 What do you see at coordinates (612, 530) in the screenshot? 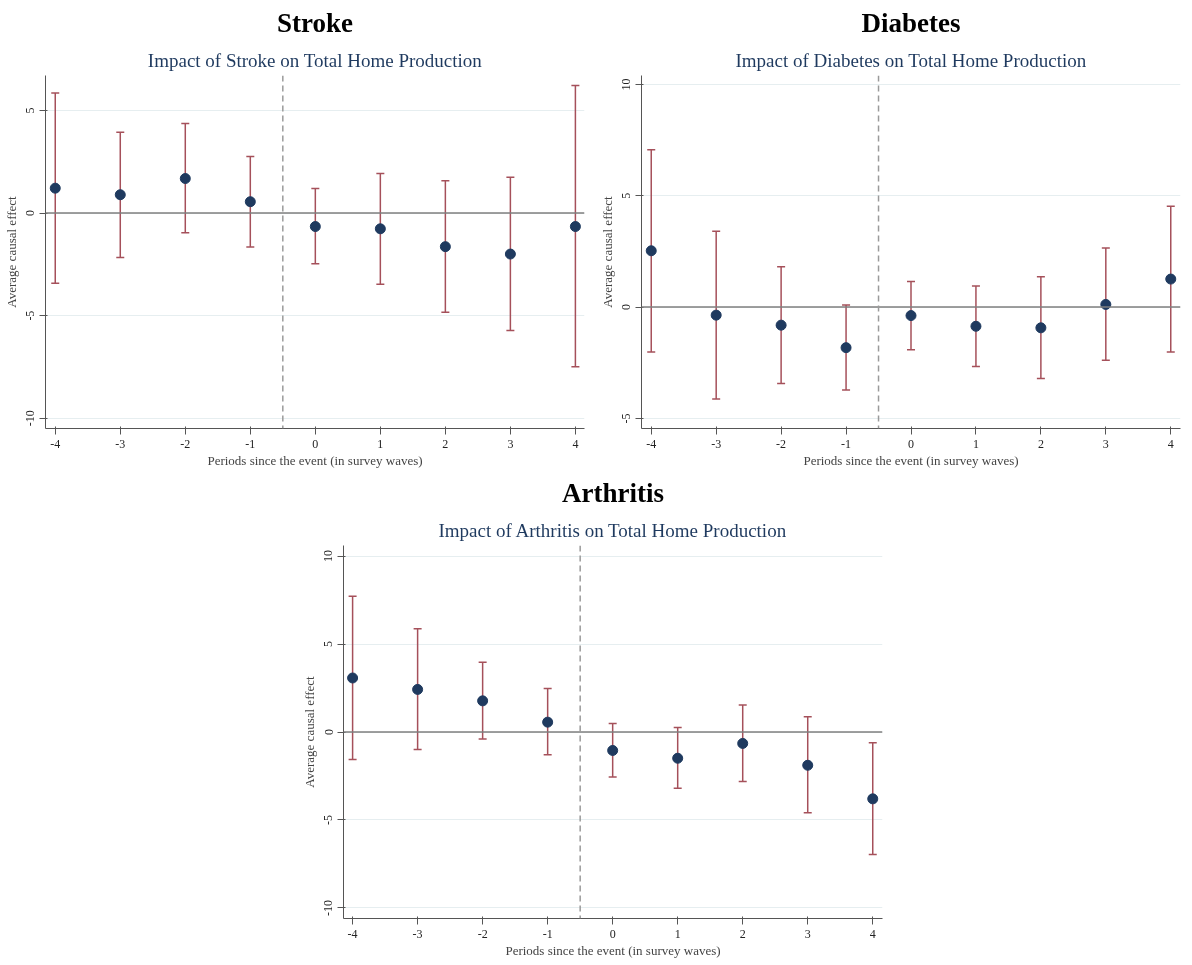
I see `chart-subtitle: Impact of Arthritis on Total Home Production` at bounding box center [612, 530].